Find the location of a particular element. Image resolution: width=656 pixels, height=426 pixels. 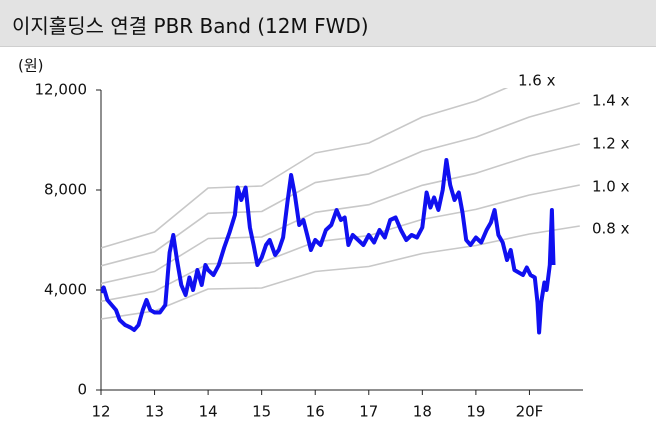

y-tick-label: 4,000 is located at coordinates (65, 290).